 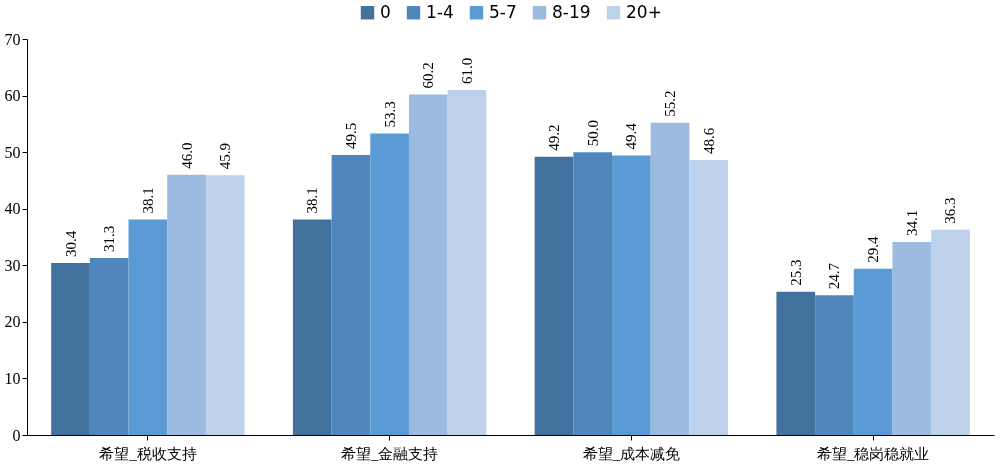 What do you see at coordinates (644, 11) in the screenshot?
I see `legend-label: 20+` at bounding box center [644, 11].